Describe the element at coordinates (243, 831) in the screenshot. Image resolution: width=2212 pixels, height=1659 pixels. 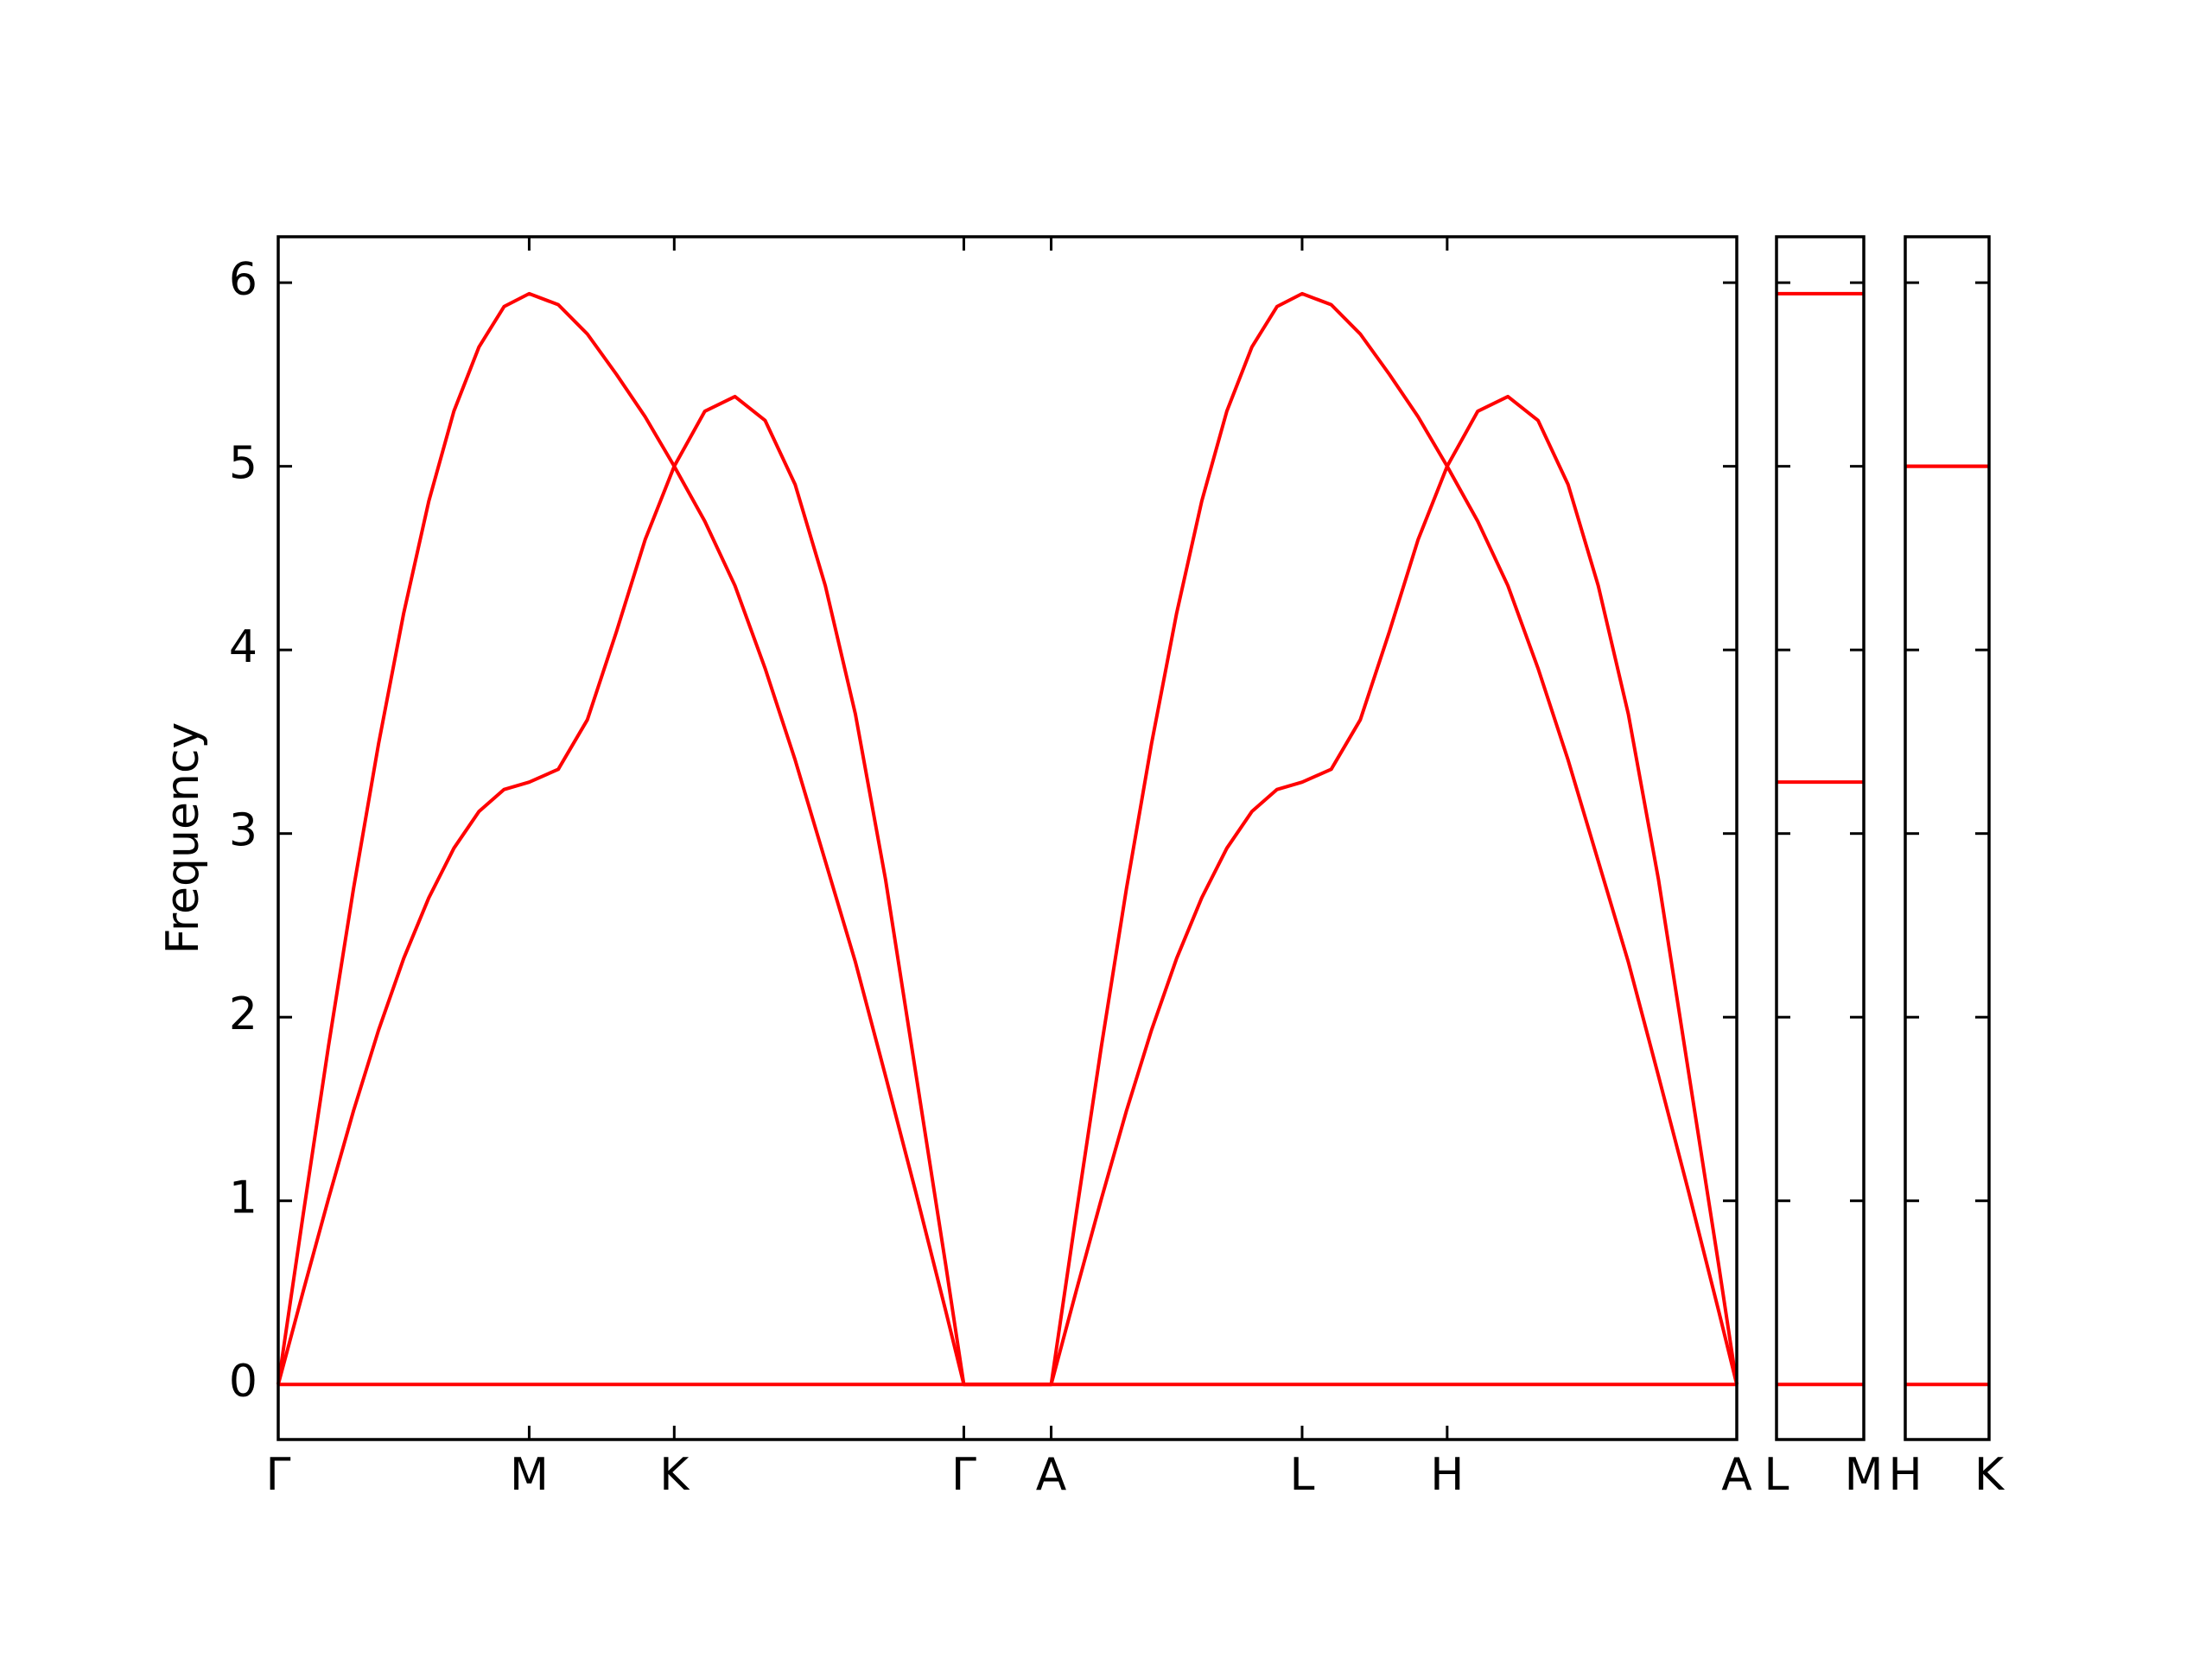
I see `y-tick-label: 3` at that location.